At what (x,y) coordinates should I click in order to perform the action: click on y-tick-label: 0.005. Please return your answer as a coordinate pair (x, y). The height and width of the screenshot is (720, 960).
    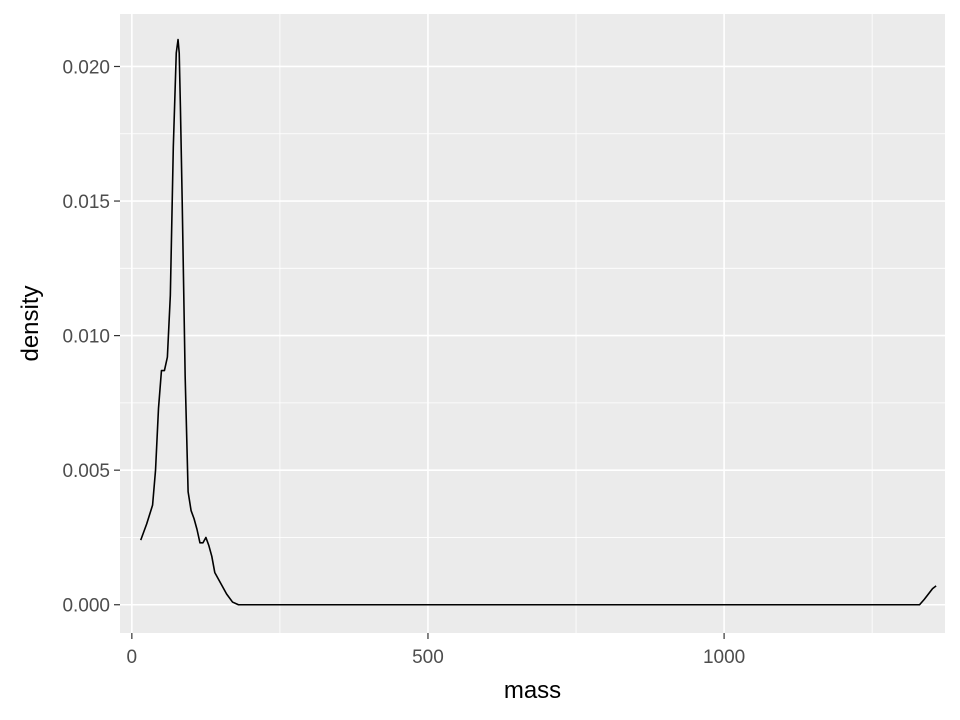
    Looking at the image, I should click on (86, 471).